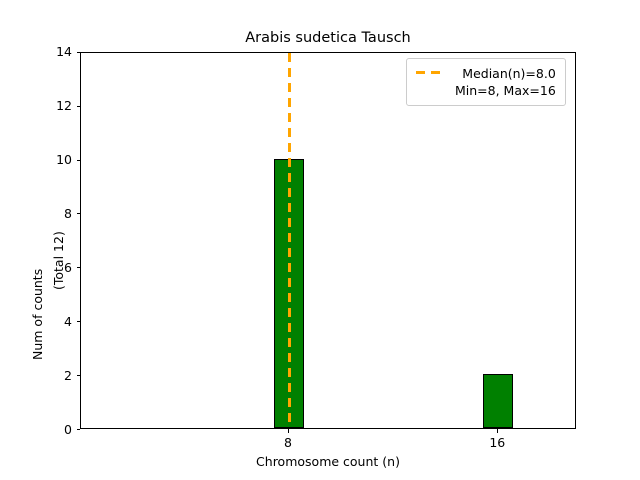 The width and height of the screenshot is (640, 480). I want to click on ytick-label-6: 6, so click(68, 267).